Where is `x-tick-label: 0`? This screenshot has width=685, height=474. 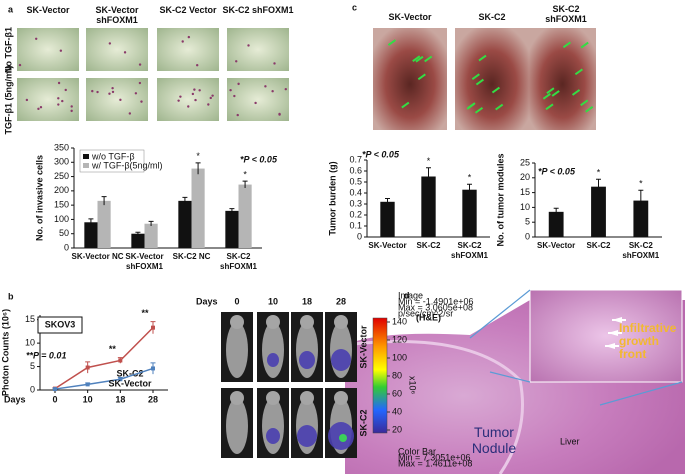
x-tick-label: 0 is located at coordinates (54, 399).